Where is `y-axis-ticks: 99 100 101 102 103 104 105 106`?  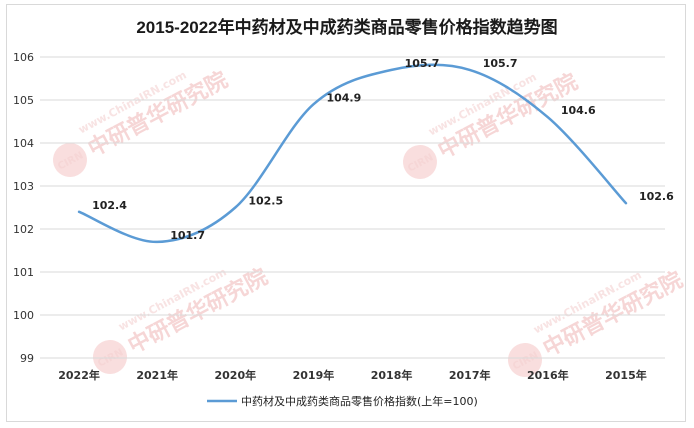 y-axis-ticks: 99 100 101 102 103 104 105 106 is located at coordinates (23, 208).